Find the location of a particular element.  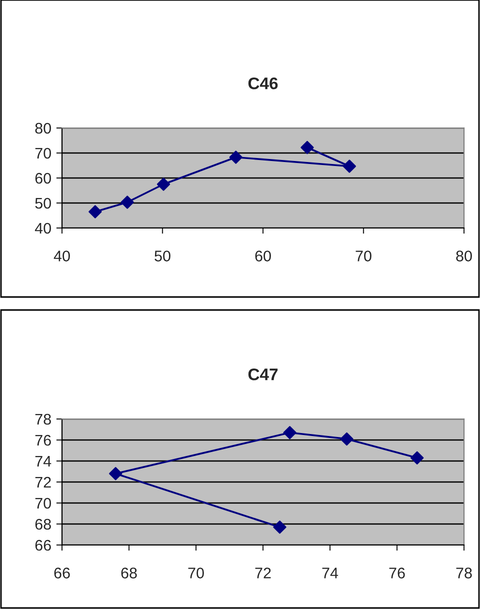

x-tick-label: 68 is located at coordinates (129, 573).